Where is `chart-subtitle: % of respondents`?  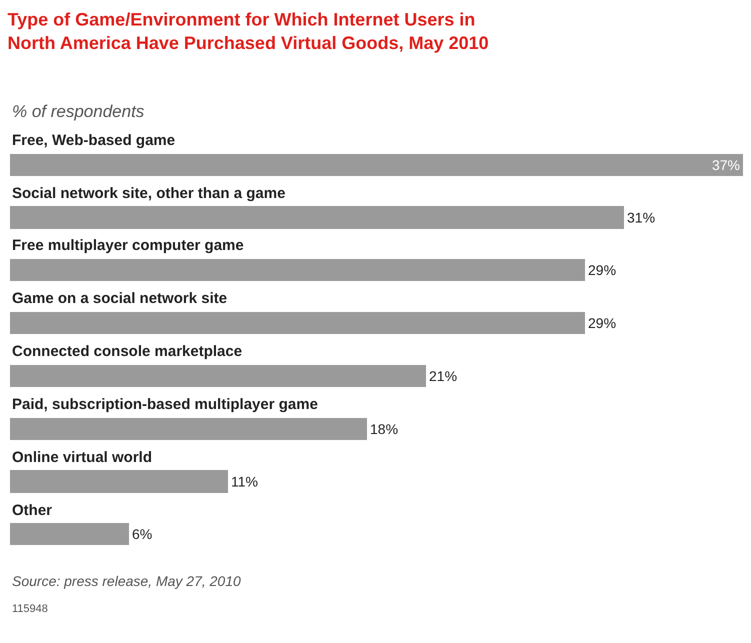
chart-subtitle: % of respondents is located at coordinates (78, 111).